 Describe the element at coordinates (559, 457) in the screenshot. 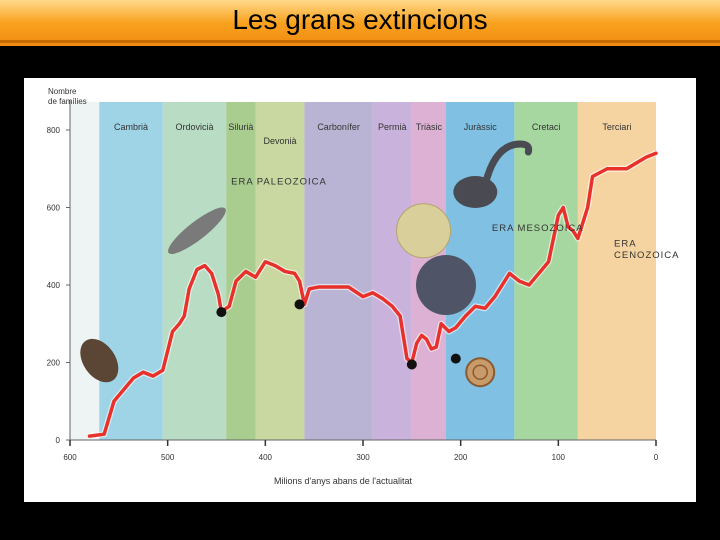

I see `x-tick-label-5: 100` at that location.